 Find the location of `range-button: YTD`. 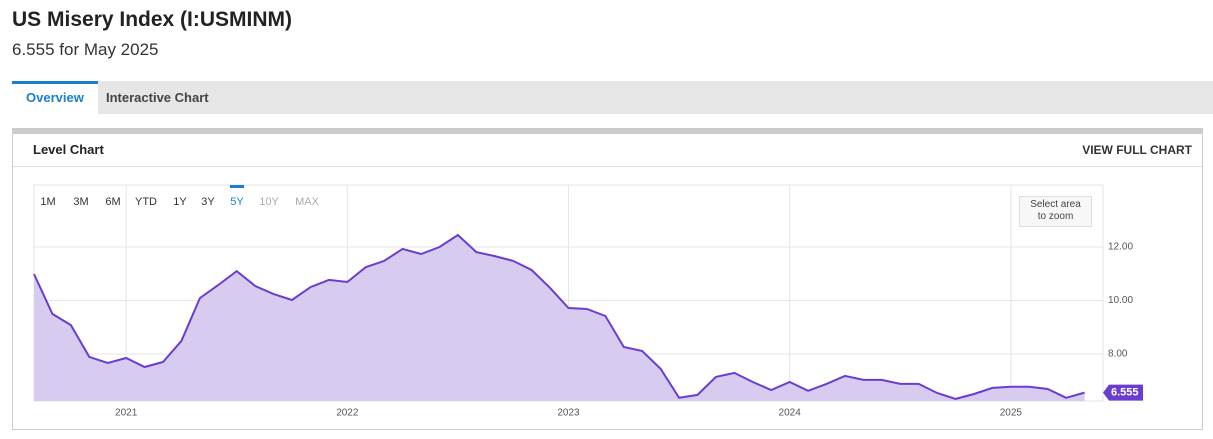

range-button: YTD is located at coordinates (146, 202).